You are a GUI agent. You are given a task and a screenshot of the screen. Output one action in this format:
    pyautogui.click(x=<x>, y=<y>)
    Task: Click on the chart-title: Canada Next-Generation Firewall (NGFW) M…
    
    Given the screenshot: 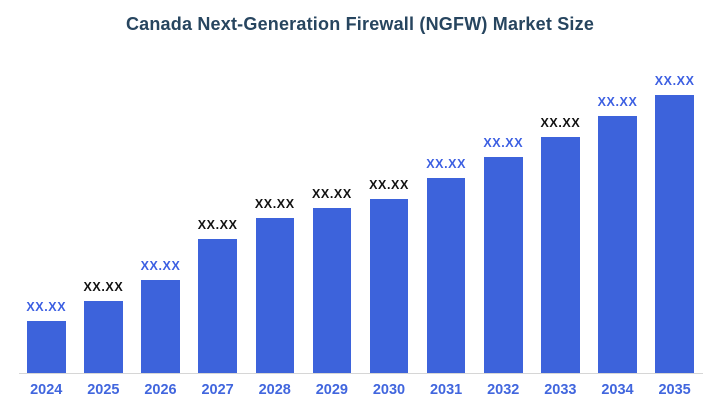 What is the action you would take?
    pyautogui.click(x=360, y=24)
    